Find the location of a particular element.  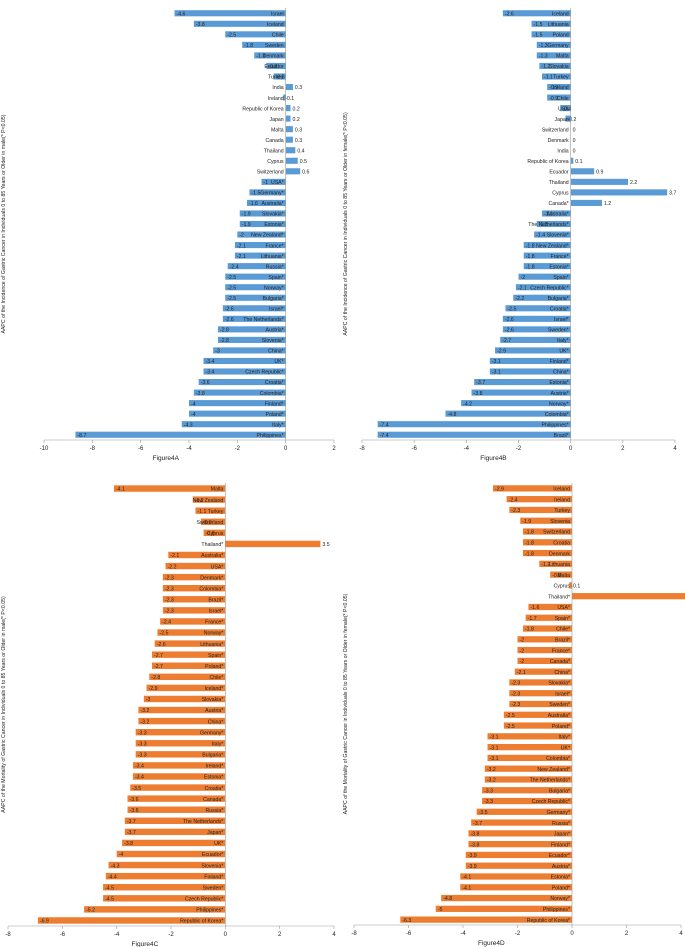

fig2-category-label-slovenia-sig: Slovenia* is located at coordinates (212, 866).